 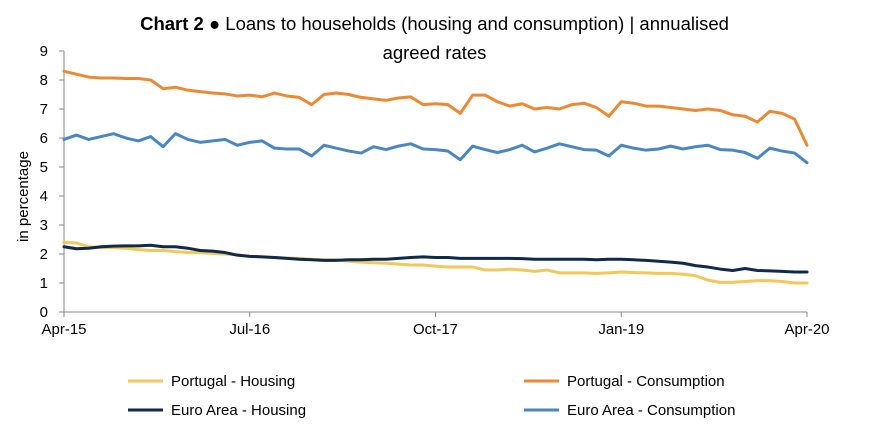 I want to click on y-tick-label: 5, so click(x=44, y=167).